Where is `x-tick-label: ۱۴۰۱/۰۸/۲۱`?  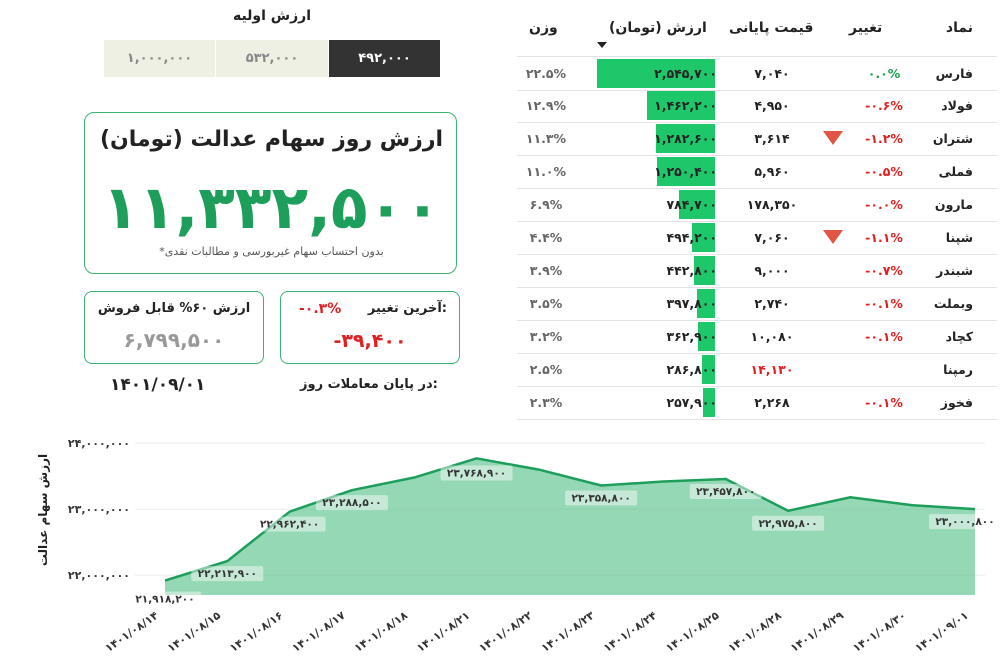 x-tick-label: ۱۴۰۱/۰۸/۲۱ is located at coordinates (443, 632).